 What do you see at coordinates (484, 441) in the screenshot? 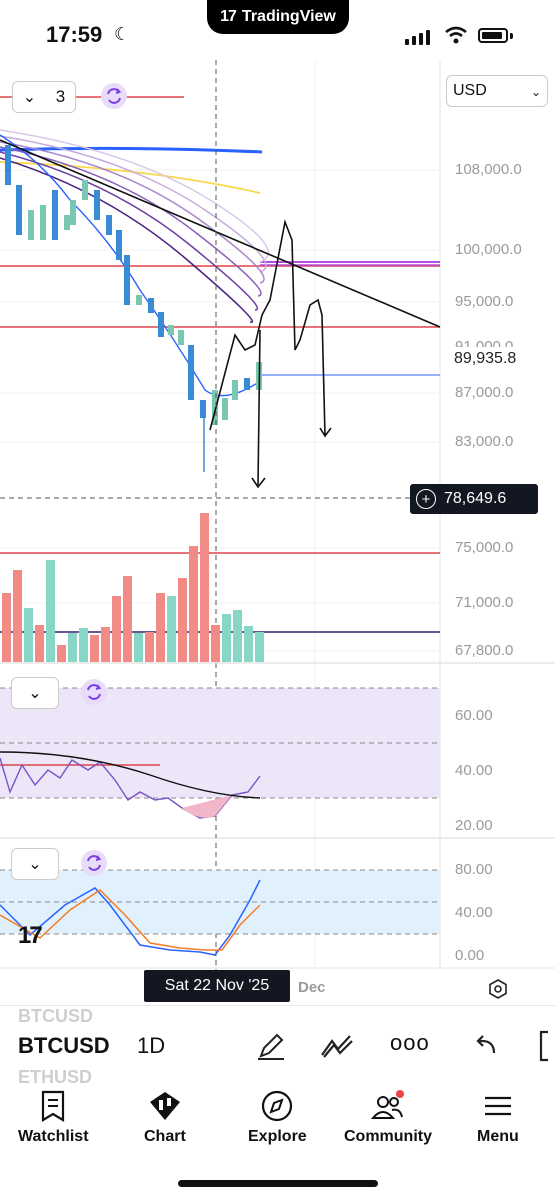
I see `price-axis-label: 83,000.0` at bounding box center [484, 441].